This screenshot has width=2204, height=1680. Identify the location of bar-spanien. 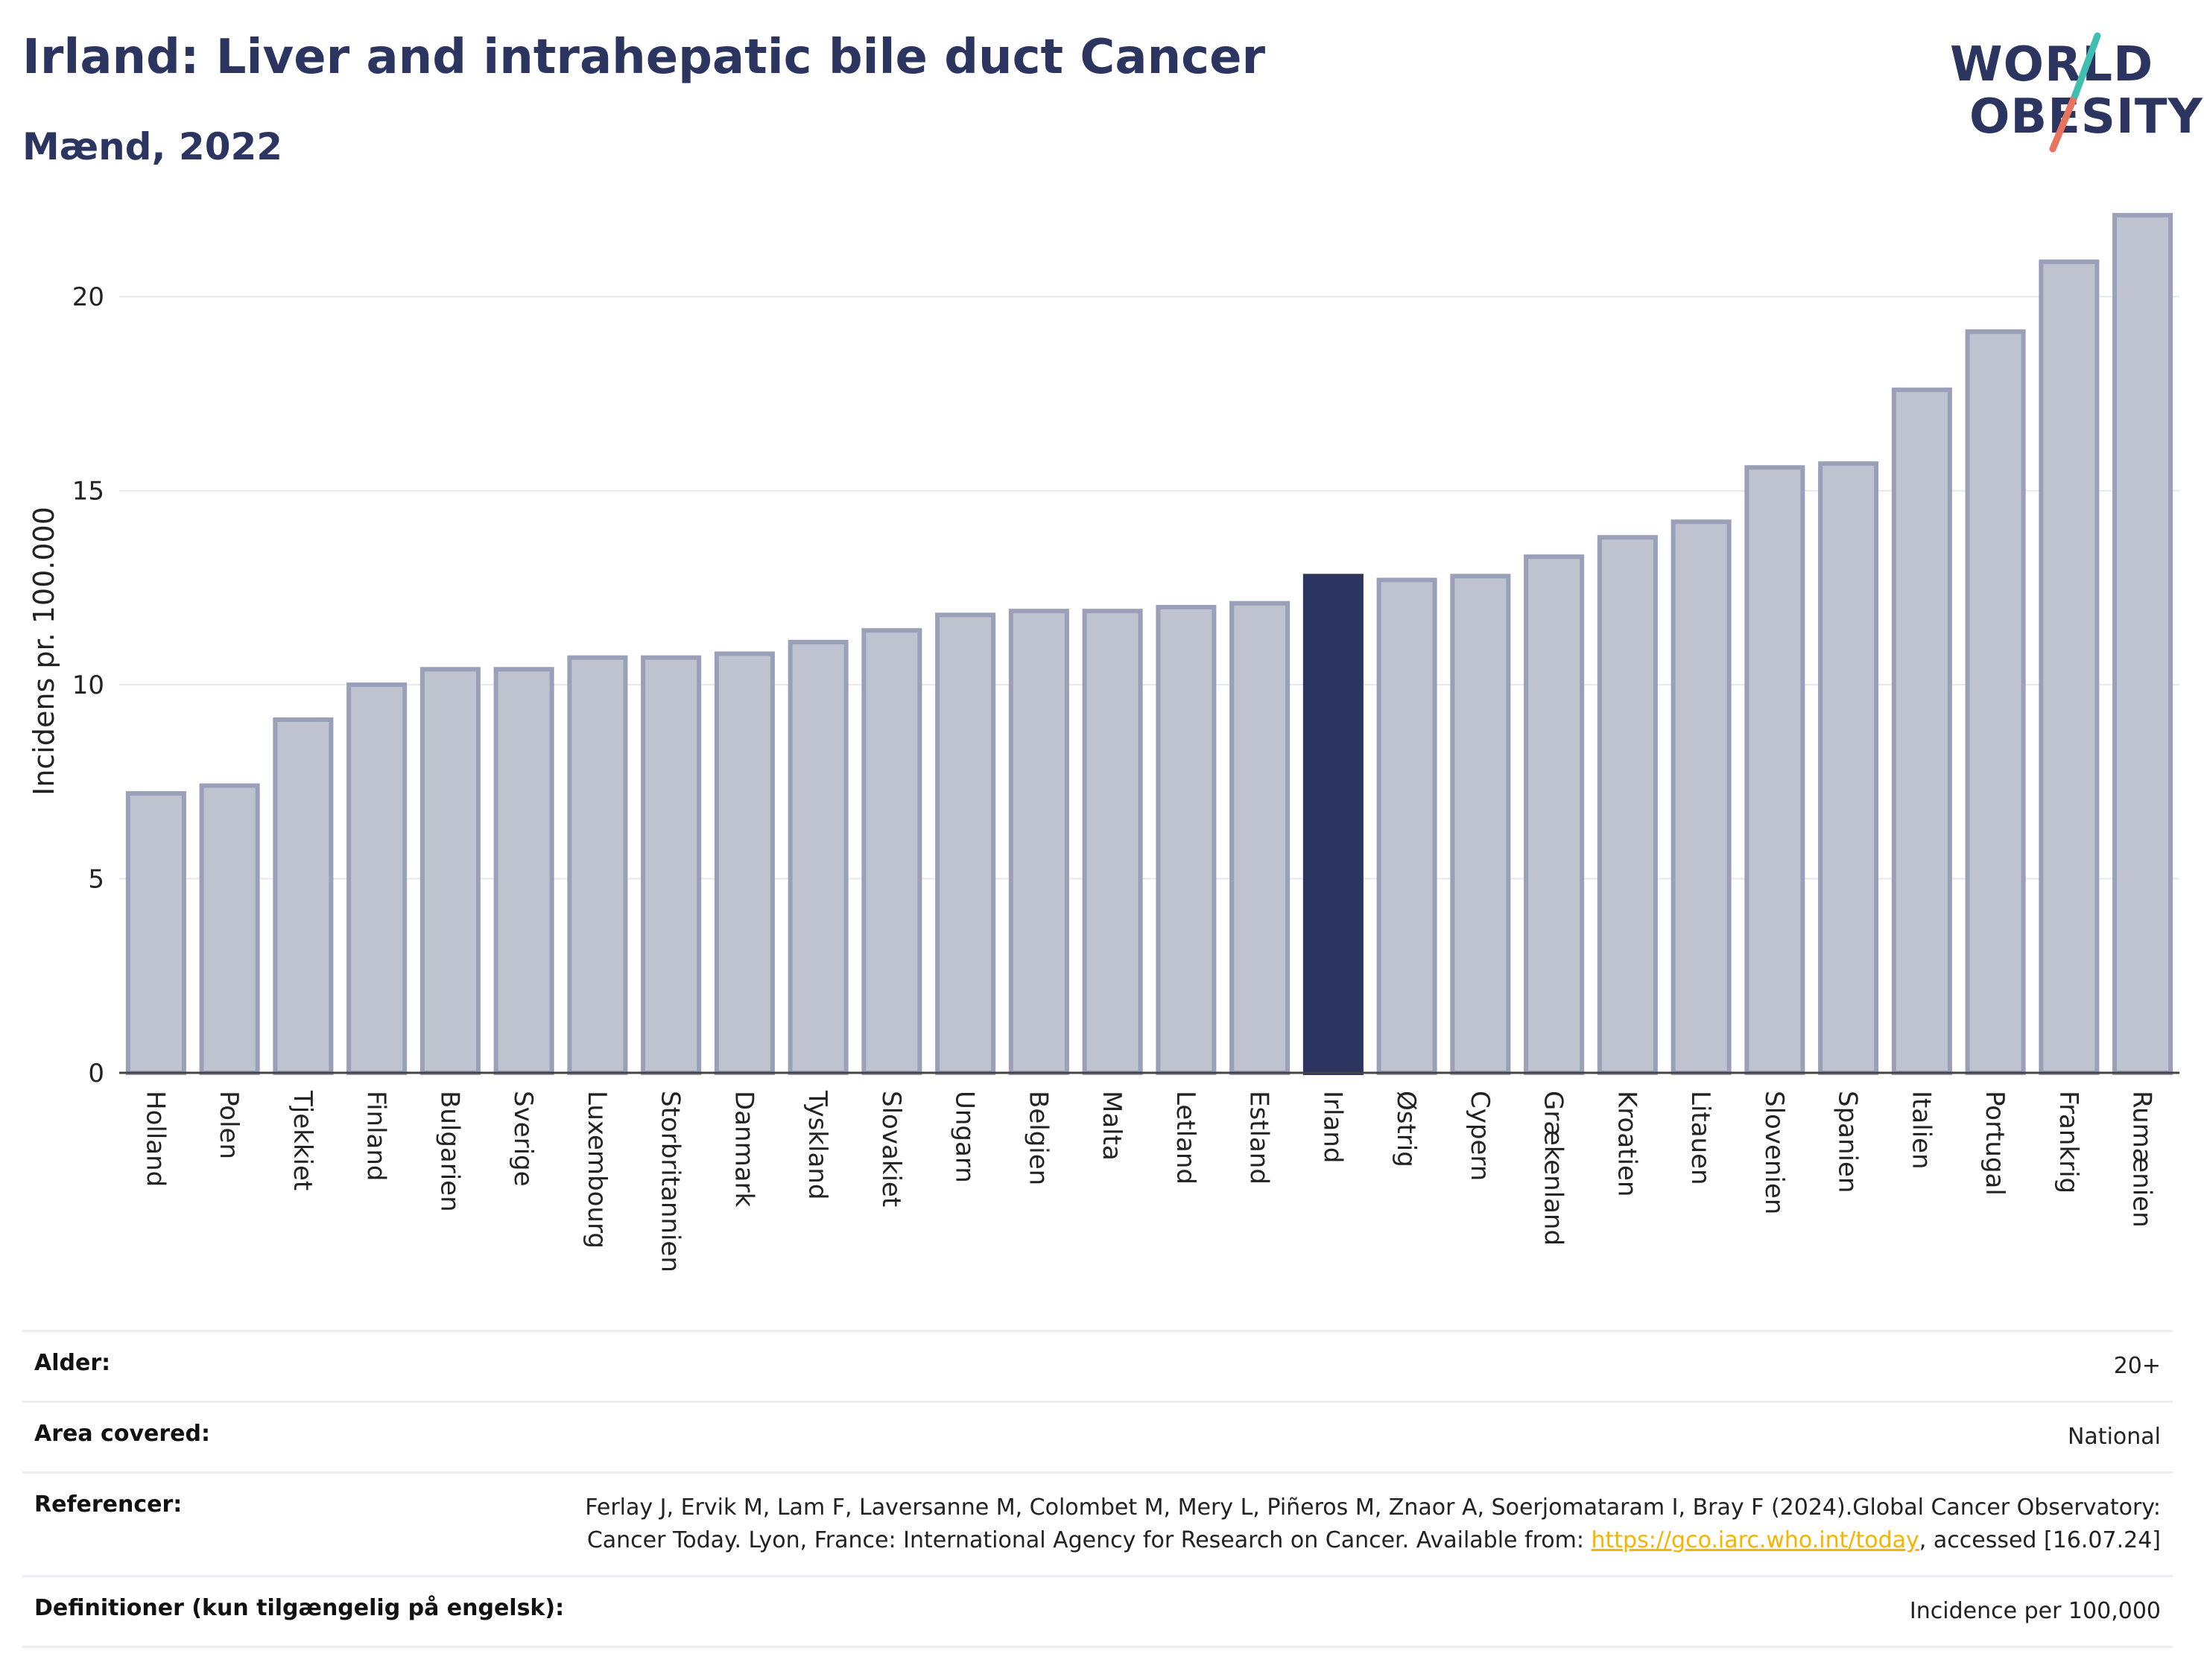
(1848, 768).